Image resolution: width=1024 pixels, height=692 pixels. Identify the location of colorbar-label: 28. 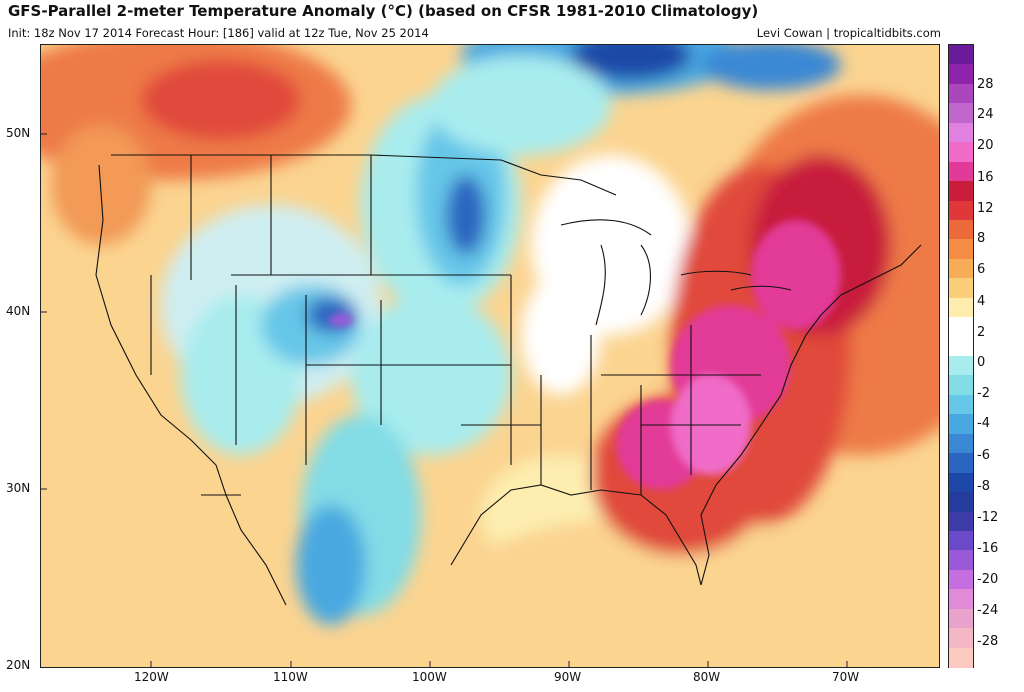
(985, 84).